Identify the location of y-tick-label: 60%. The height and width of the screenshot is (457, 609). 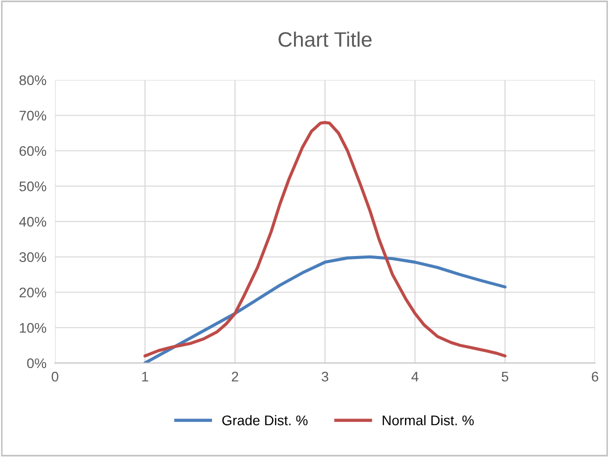
(33, 151).